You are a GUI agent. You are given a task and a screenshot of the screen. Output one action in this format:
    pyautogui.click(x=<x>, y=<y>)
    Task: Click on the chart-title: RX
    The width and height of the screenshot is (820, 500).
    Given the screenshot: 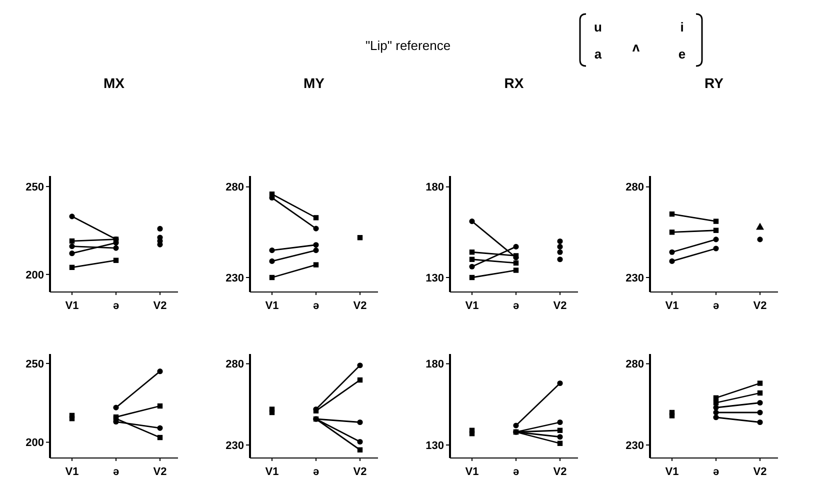 What is the action you would take?
    pyautogui.click(x=514, y=83)
    